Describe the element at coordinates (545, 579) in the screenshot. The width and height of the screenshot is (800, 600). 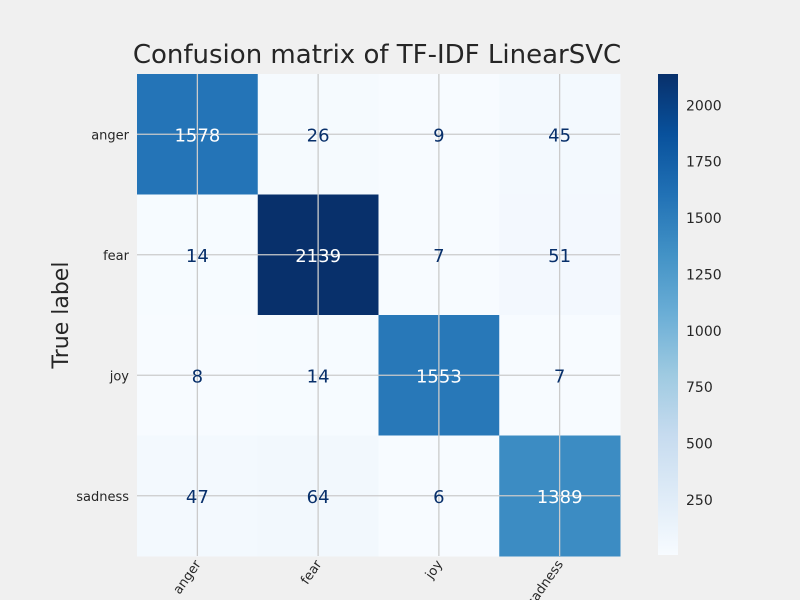
I see `x-tick-label-sadness: sadness` at that location.